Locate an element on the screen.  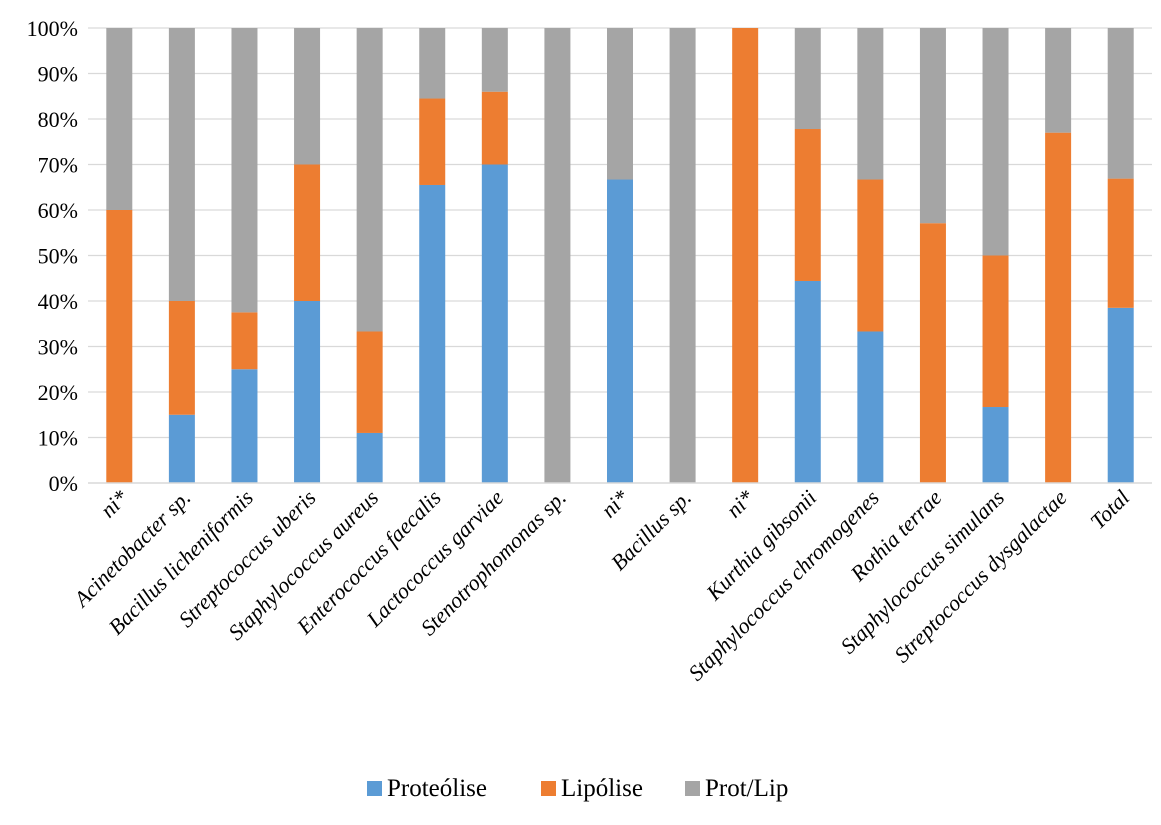
y-tick-label: 100% is located at coordinates (52, 28).